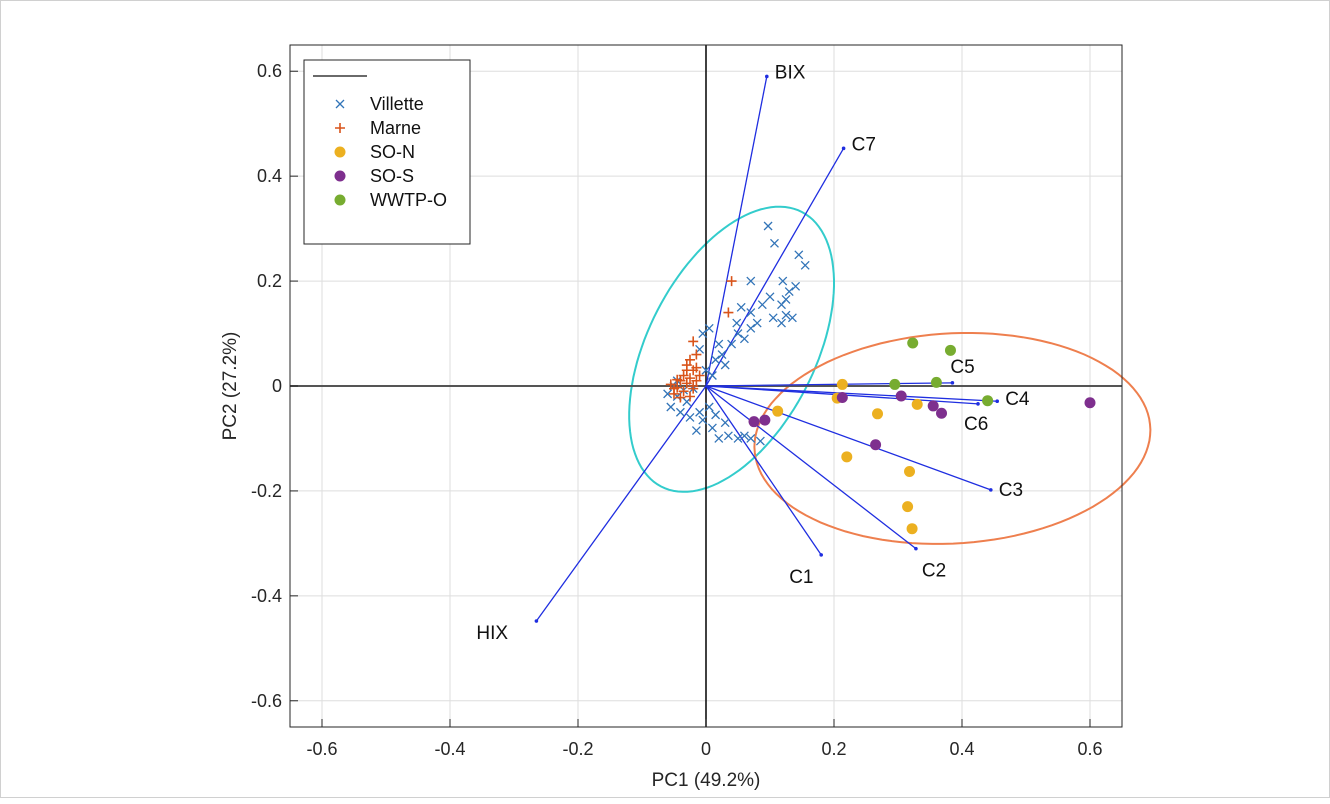 The image size is (1330, 804). I want to click on legend-label-marne: Marne, so click(395, 128).